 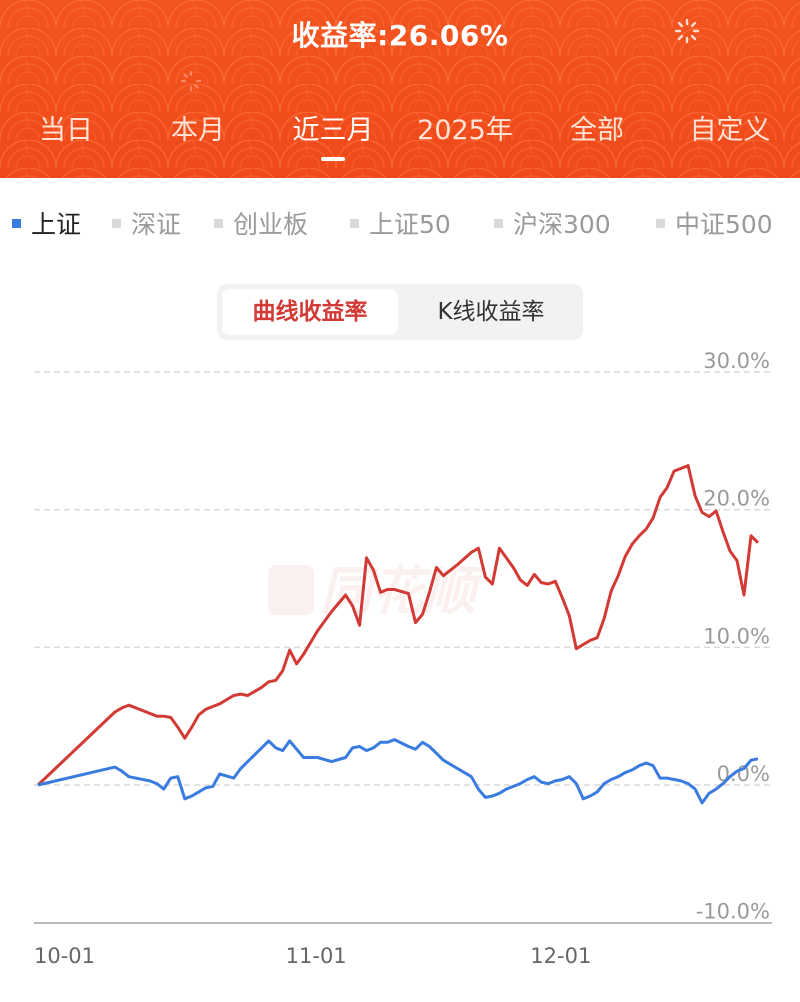 What do you see at coordinates (400, 35) in the screenshot?
I see `return-rate-title: 收益率:26.06%` at bounding box center [400, 35].